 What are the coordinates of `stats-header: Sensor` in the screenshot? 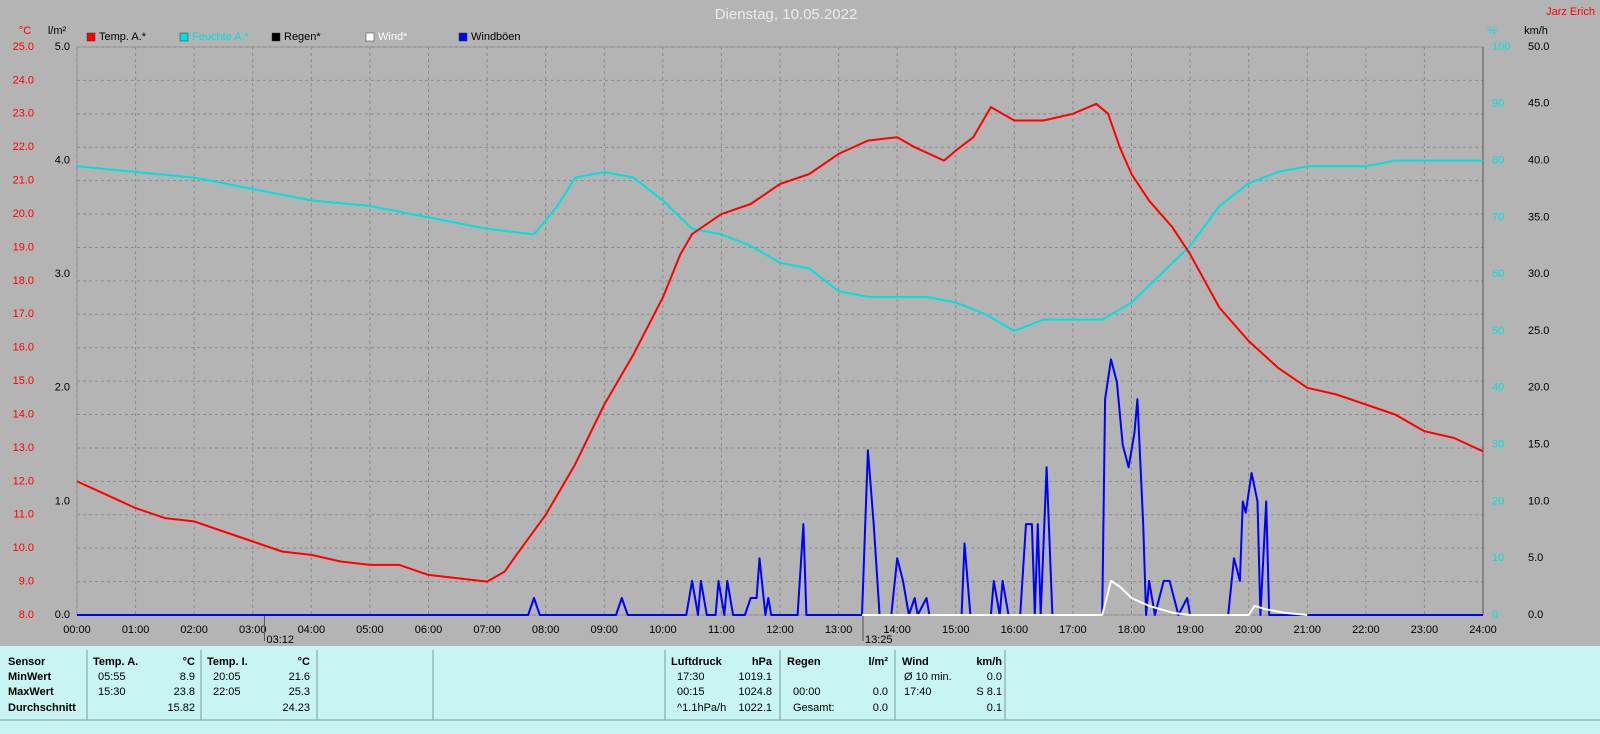 It's located at (27, 662).